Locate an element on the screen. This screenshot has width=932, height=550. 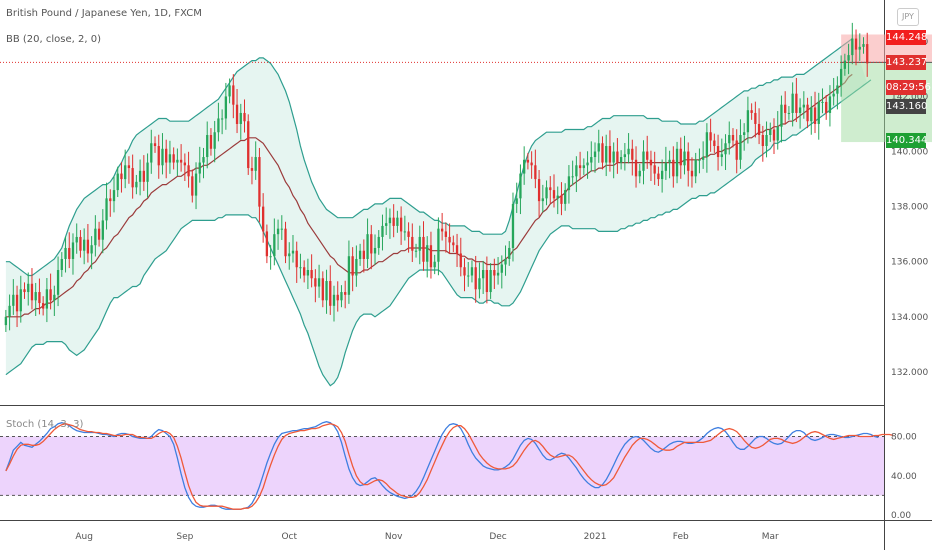
price-tick-label: 138.000 is located at coordinates (909, 208).